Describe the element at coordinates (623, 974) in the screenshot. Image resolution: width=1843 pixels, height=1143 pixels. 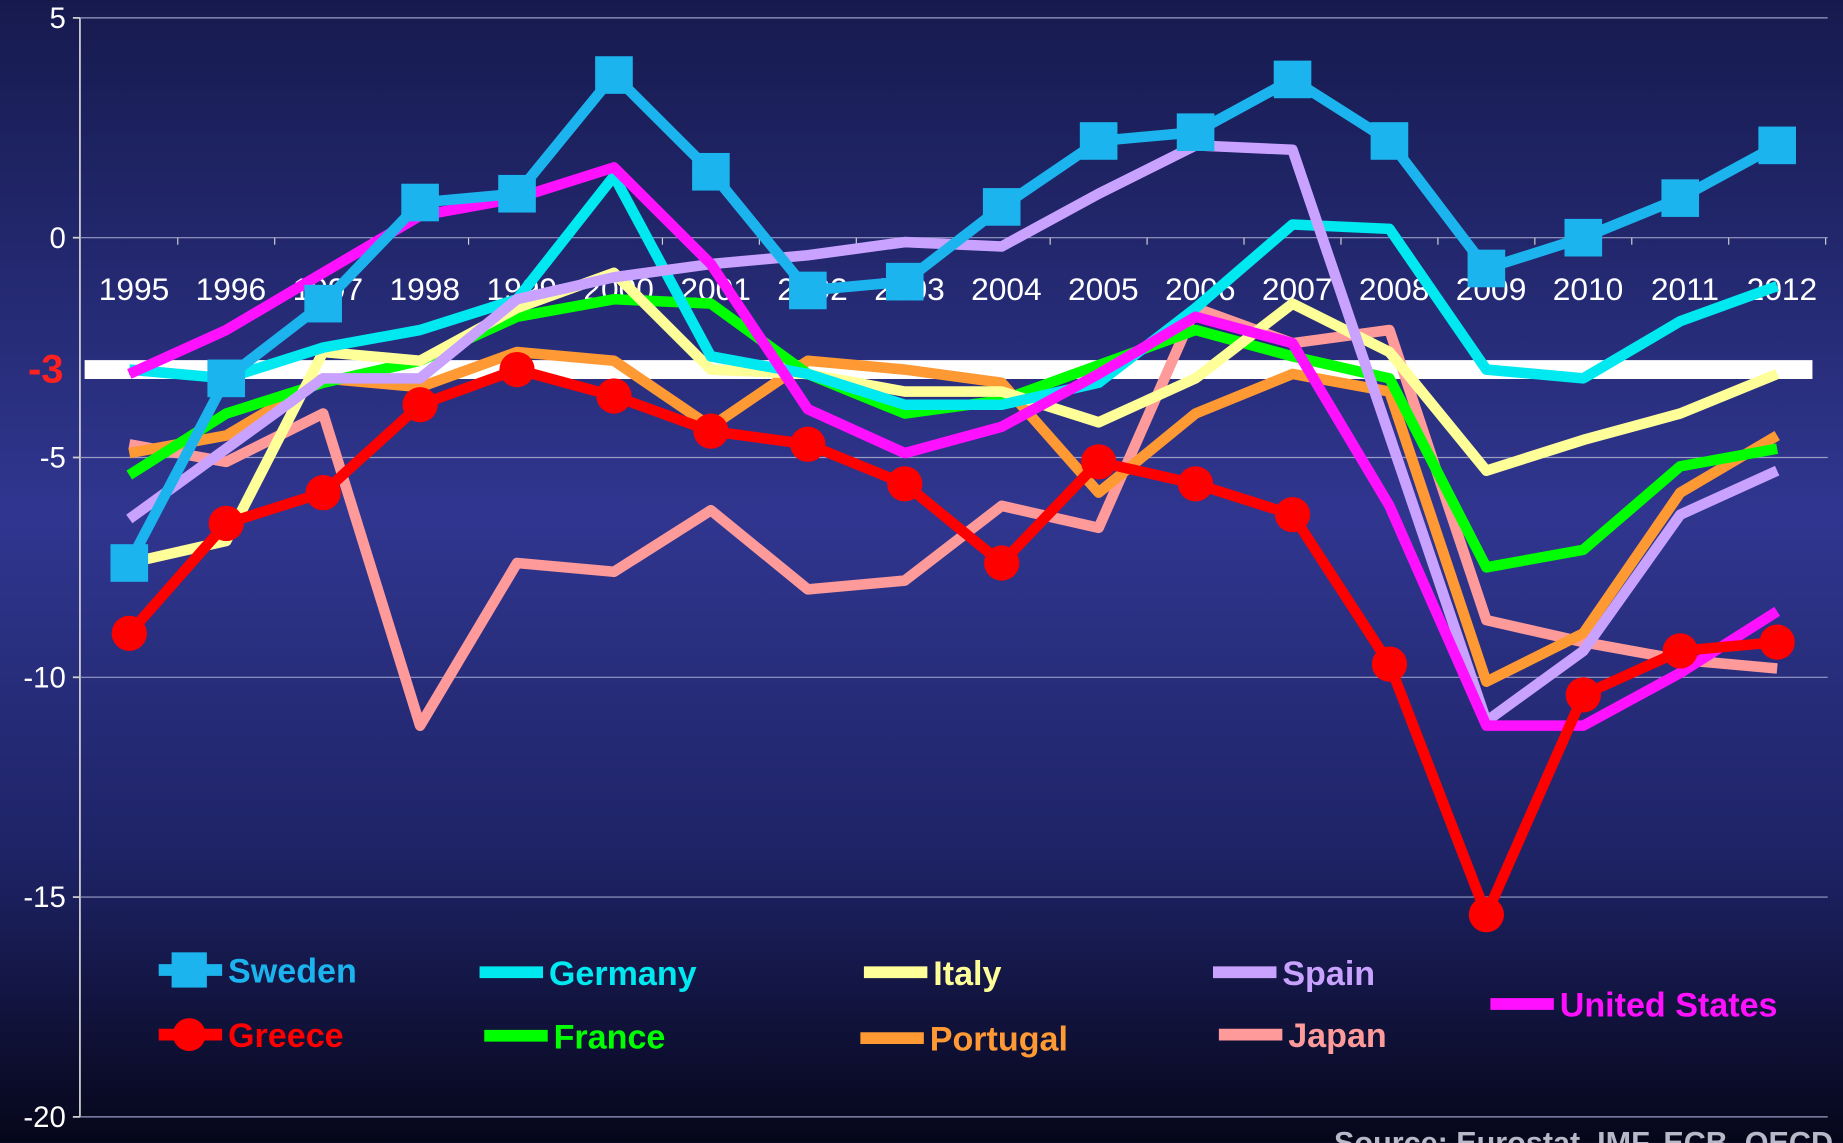
I see `legend-label: Germany` at that location.